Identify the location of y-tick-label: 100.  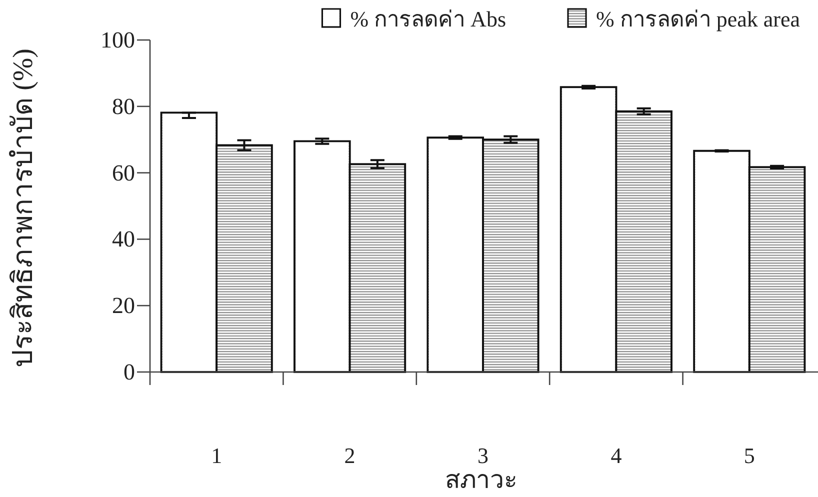
(117, 40).